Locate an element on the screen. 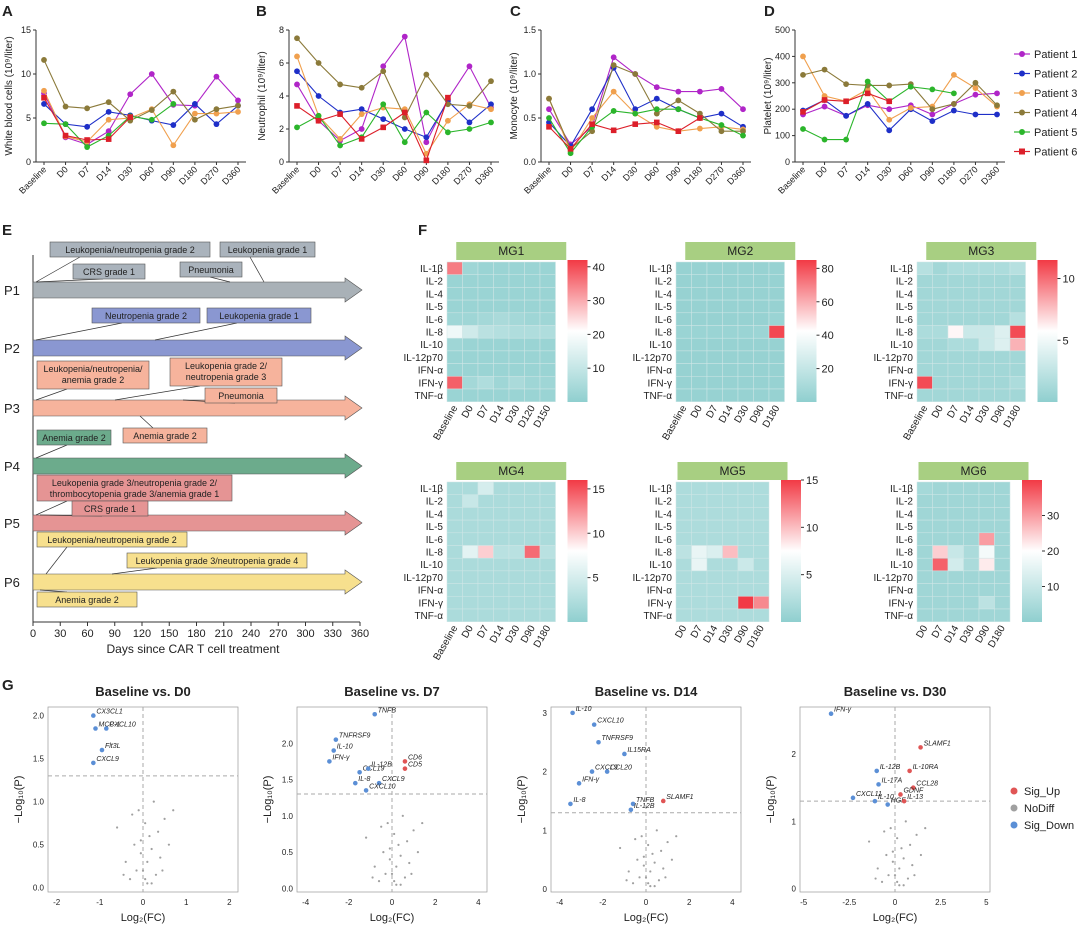 This screenshot has width=1080, height=928. point-label: SLAMF1 is located at coordinates (679, 797).